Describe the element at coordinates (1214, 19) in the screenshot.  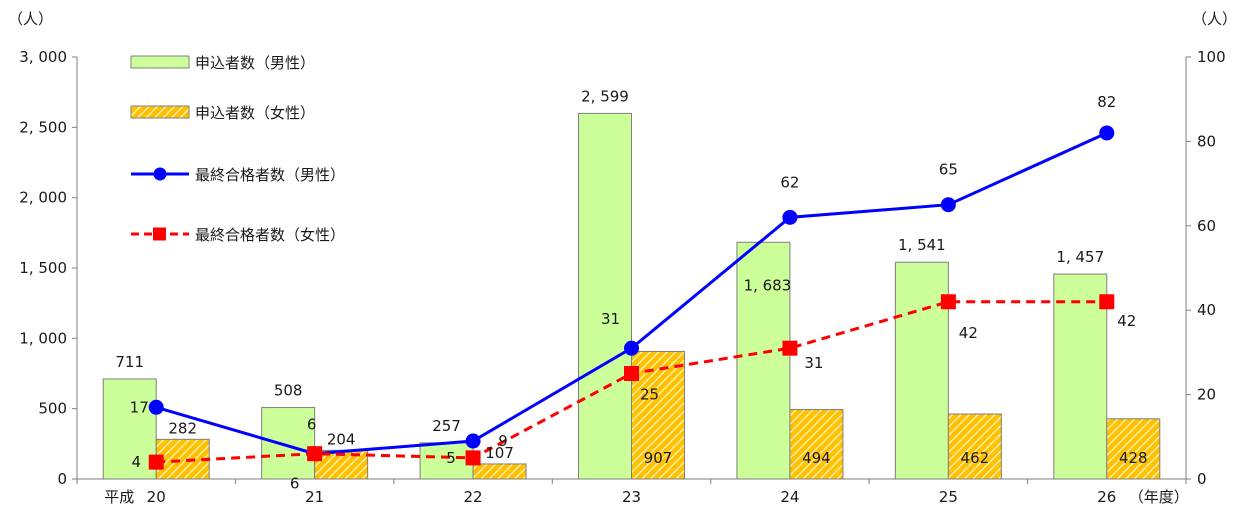
I see `right-unit-label: （人）` at that location.